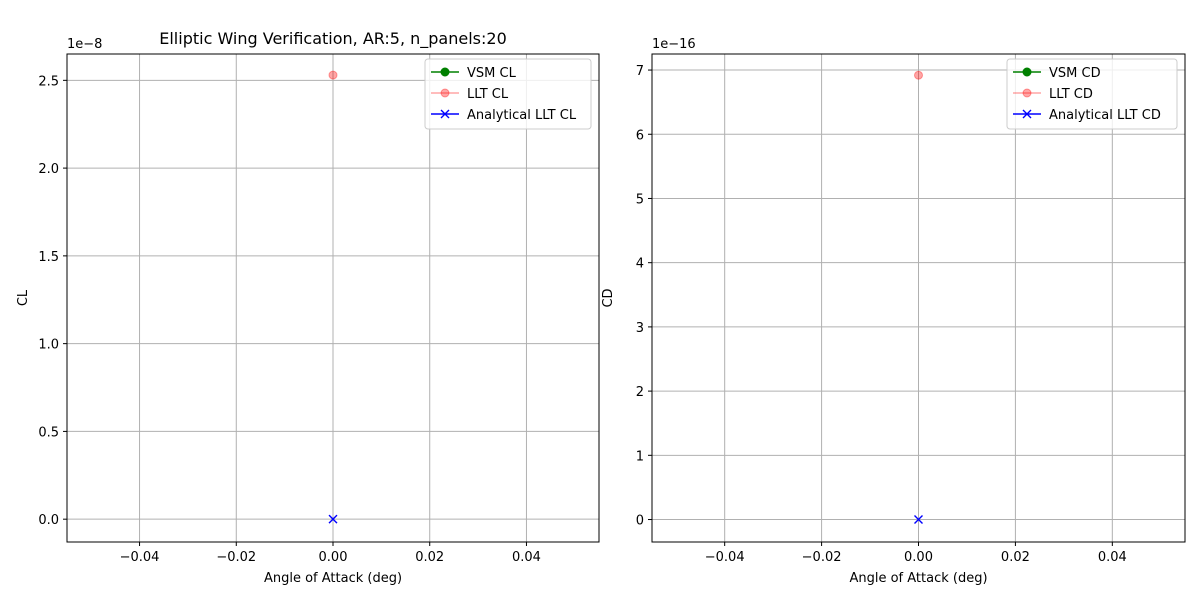 This screenshot has height=600, width=1200. I want to click on legend-label: Analytical LLT CD, so click(1105, 115).